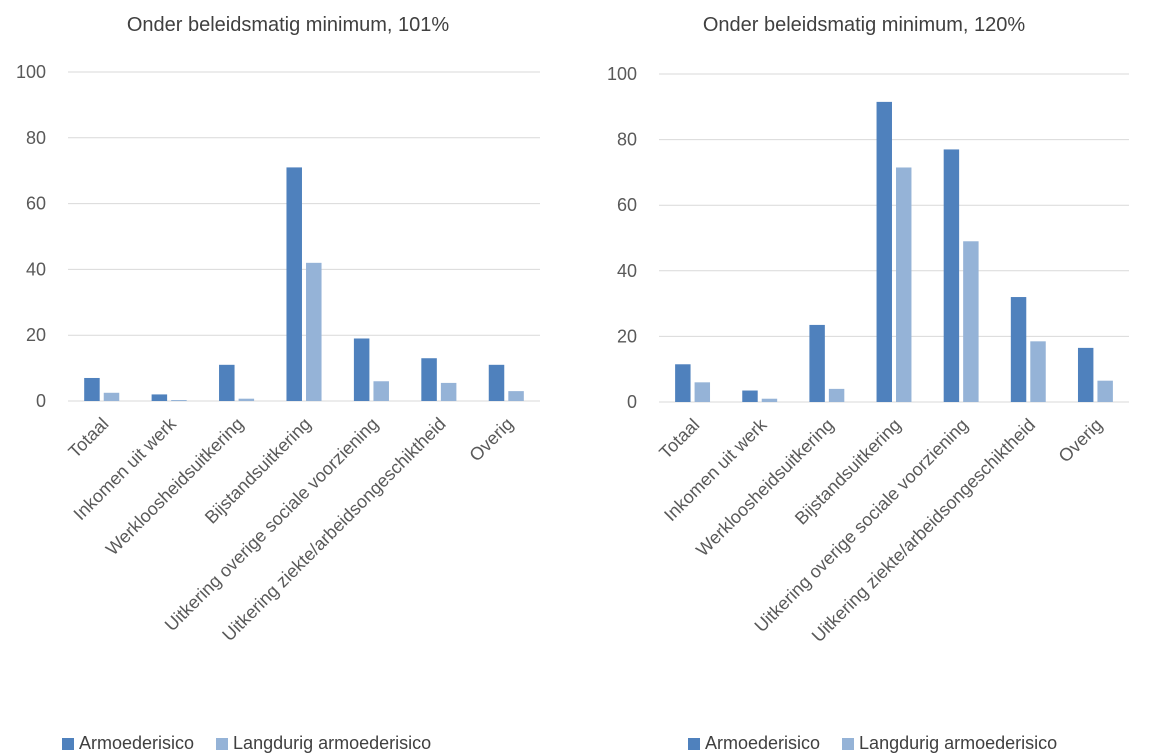 The height and width of the screenshot is (755, 1153). What do you see at coordinates (864, 25) in the screenshot?
I see `chart-title: Onder beleidsmatig minimum, 120%` at bounding box center [864, 25].